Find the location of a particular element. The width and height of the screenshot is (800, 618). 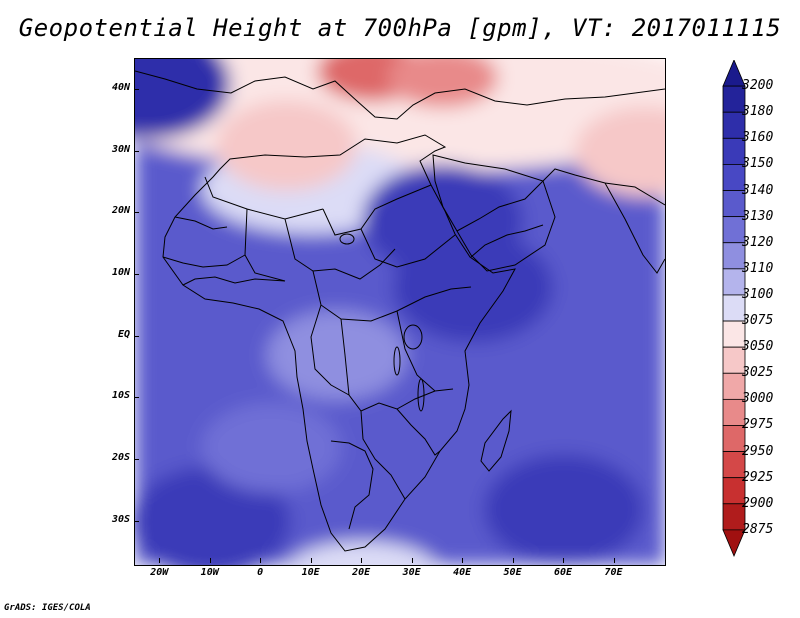

latitude-label: 20N is located at coordinates (120, 211).